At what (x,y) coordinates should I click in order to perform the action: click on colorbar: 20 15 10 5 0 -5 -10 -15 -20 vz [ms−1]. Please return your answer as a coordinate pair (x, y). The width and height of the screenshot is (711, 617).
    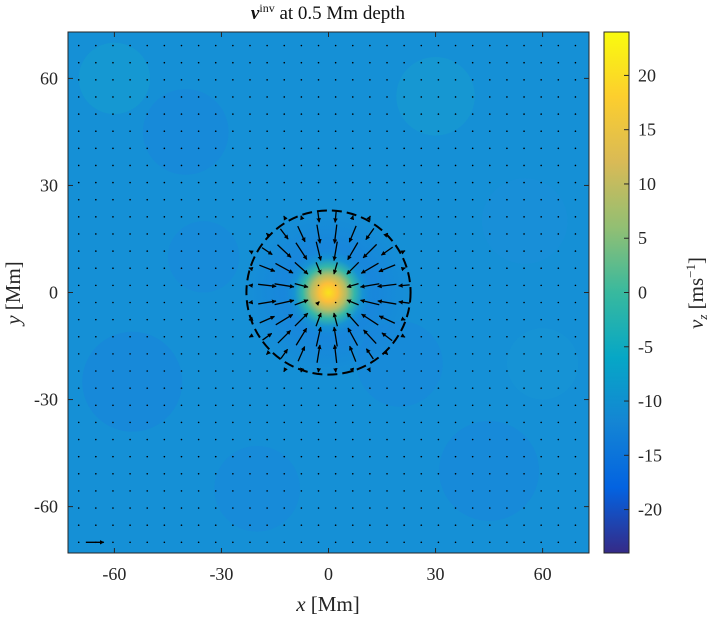
    Looking at the image, I should click on (656, 292).